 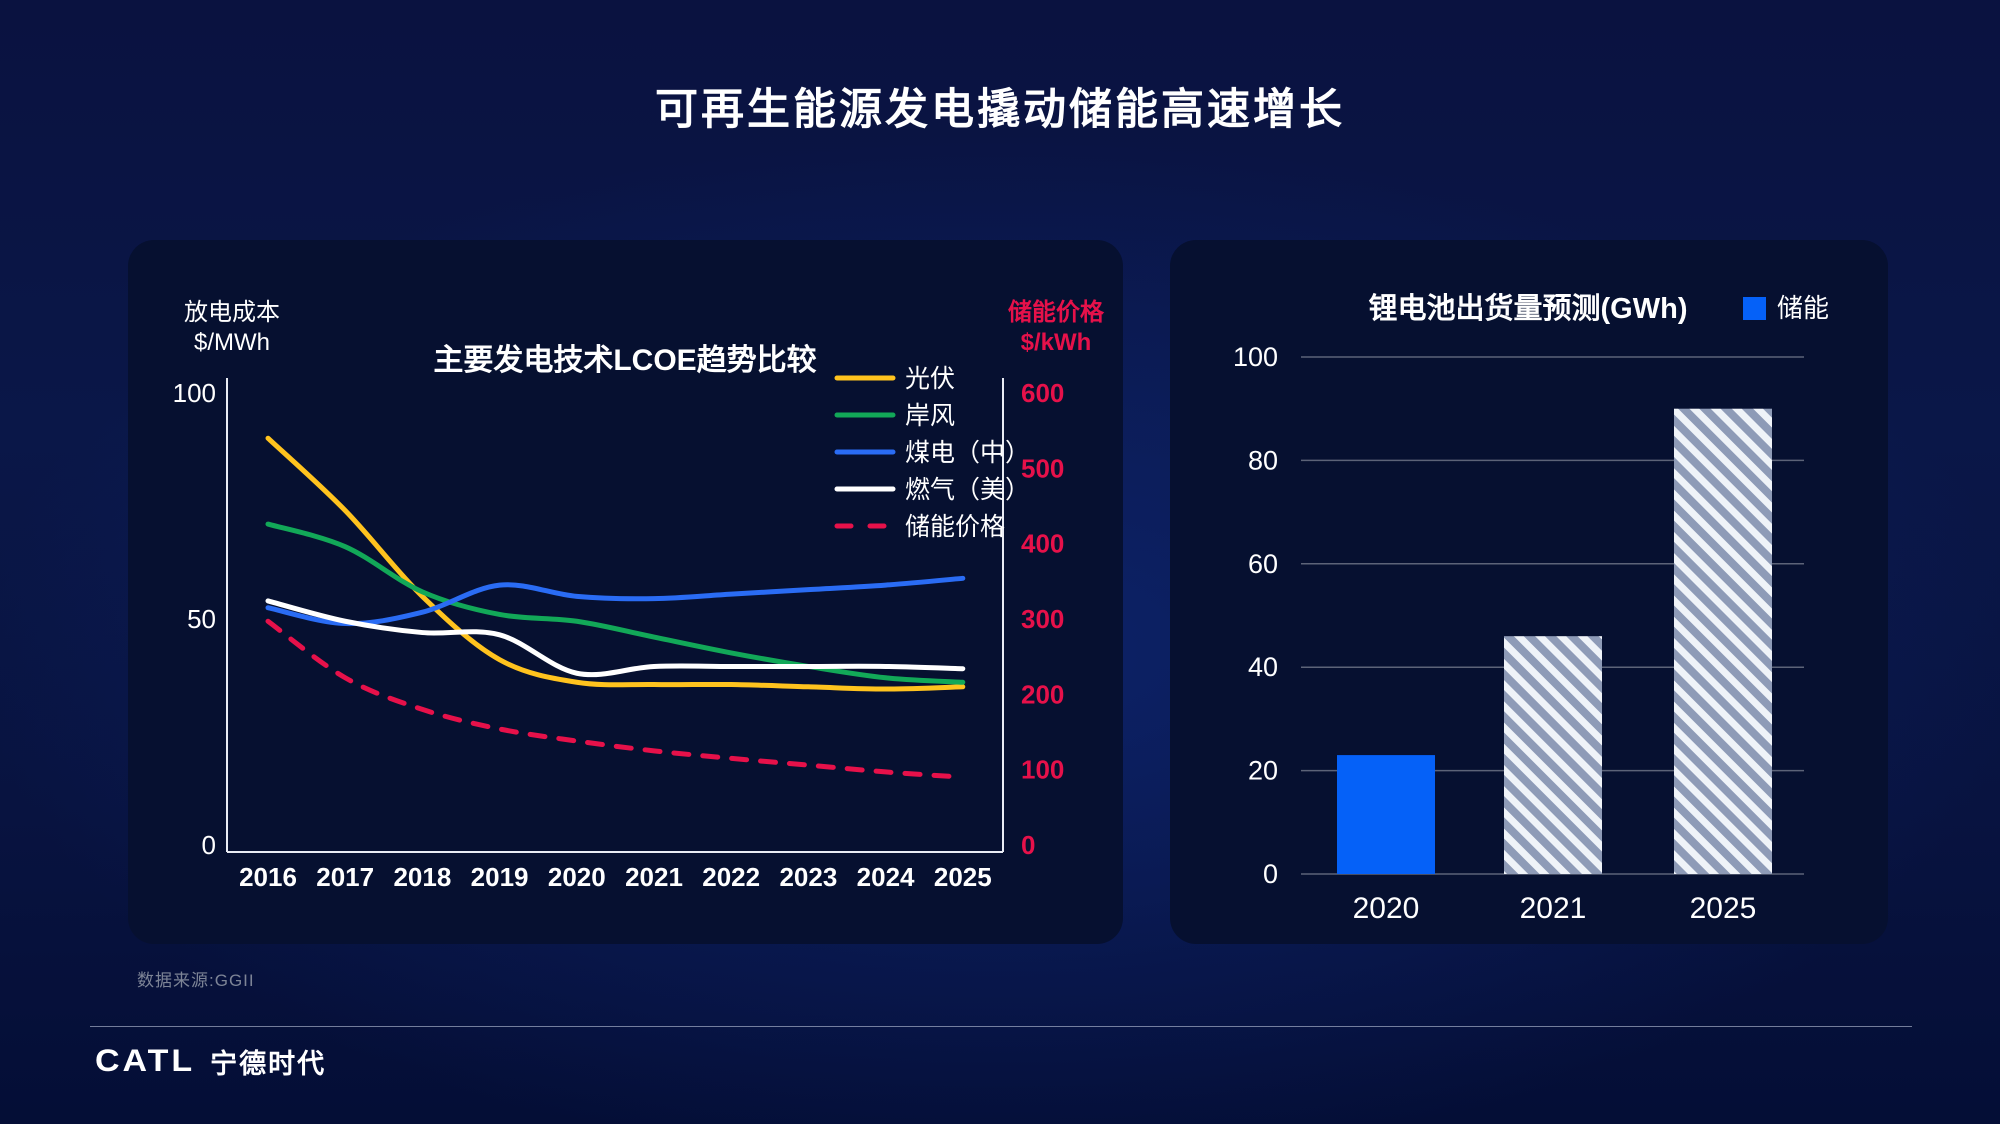 What do you see at coordinates (194, 393) in the screenshot?
I see `lcoe-left-tick-100: 100` at bounding box center [194, 393].